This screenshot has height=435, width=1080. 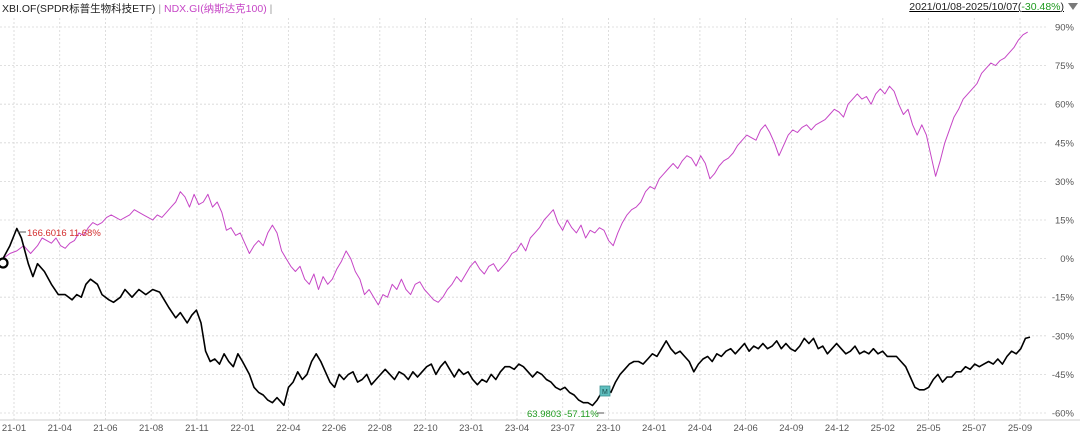 I want to click on paren-close: ), so click(x=1062, y=7).